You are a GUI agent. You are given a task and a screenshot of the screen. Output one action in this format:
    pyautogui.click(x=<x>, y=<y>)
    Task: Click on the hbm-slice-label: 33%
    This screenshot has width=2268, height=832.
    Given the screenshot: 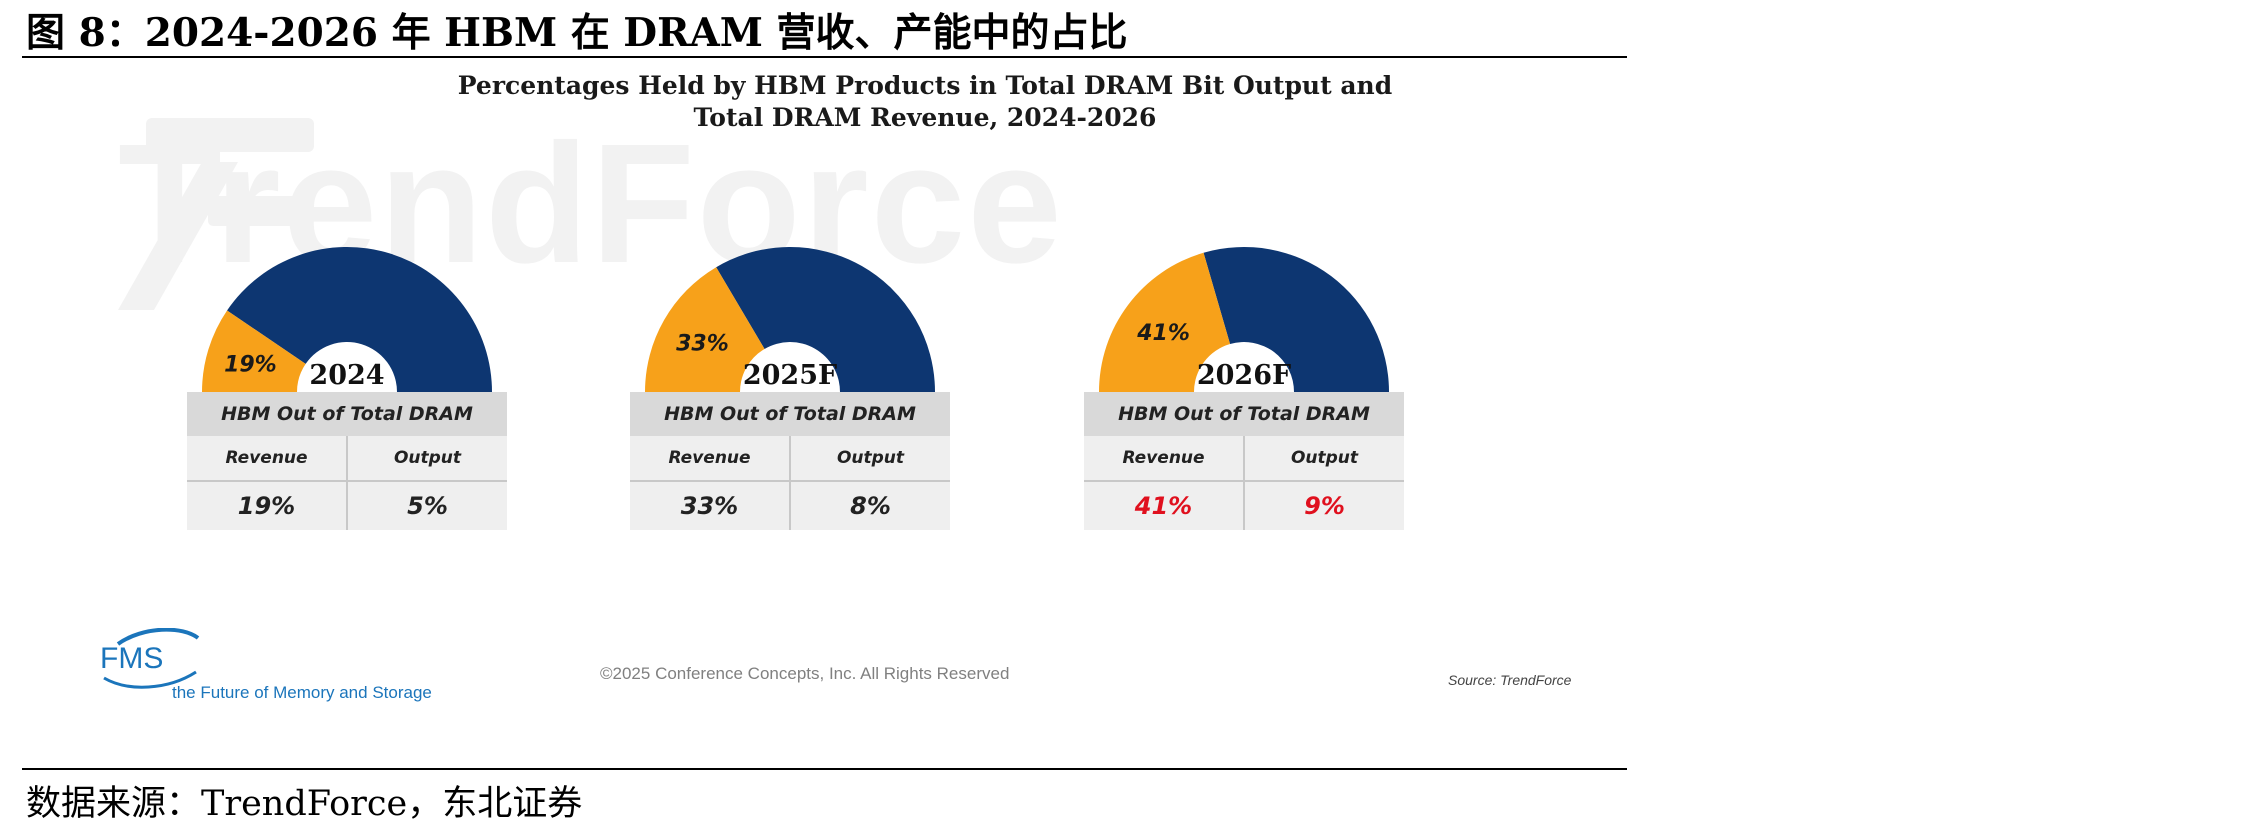 What is the action you would take?
    pyautogui.click(x=702, y=344)
    